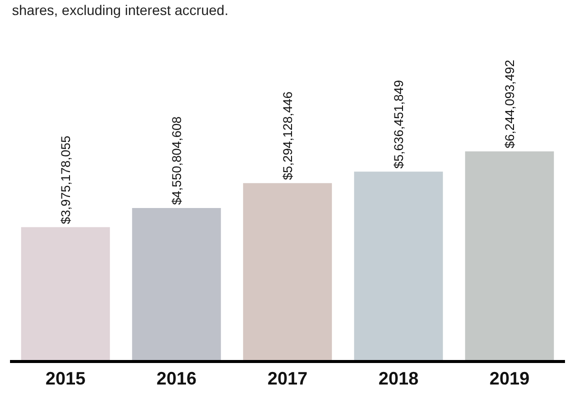 This screenshot has width=575, height=405. What do you see at coordinates (287, 378) in the screenshot?
I see `x-tick-label: 2017` at bounding box center [287, 378].